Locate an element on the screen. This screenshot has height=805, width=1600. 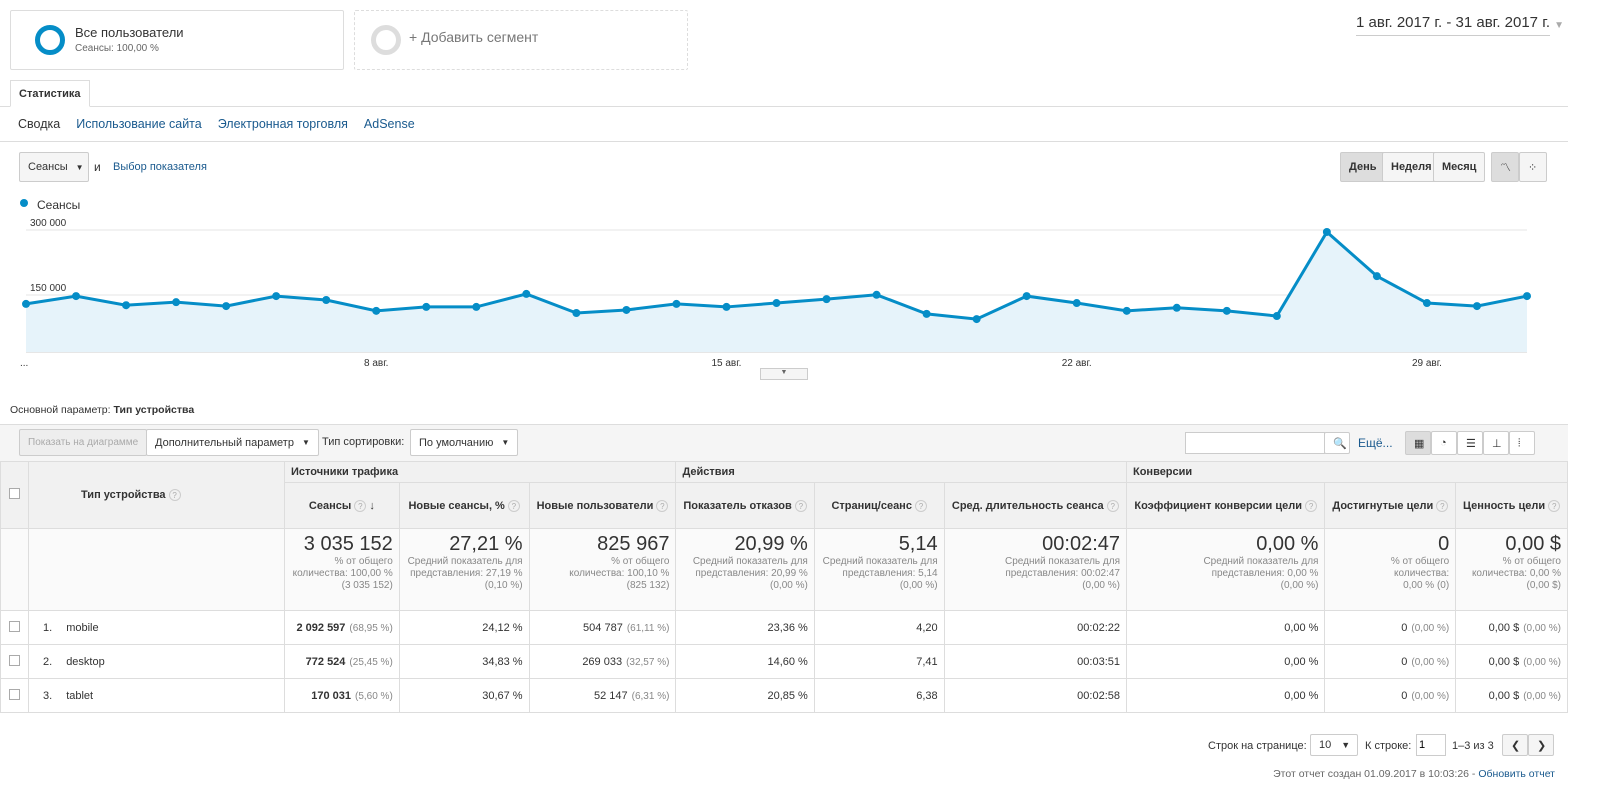
period-month-button: Месяц is located at coordinates (1459, 167).